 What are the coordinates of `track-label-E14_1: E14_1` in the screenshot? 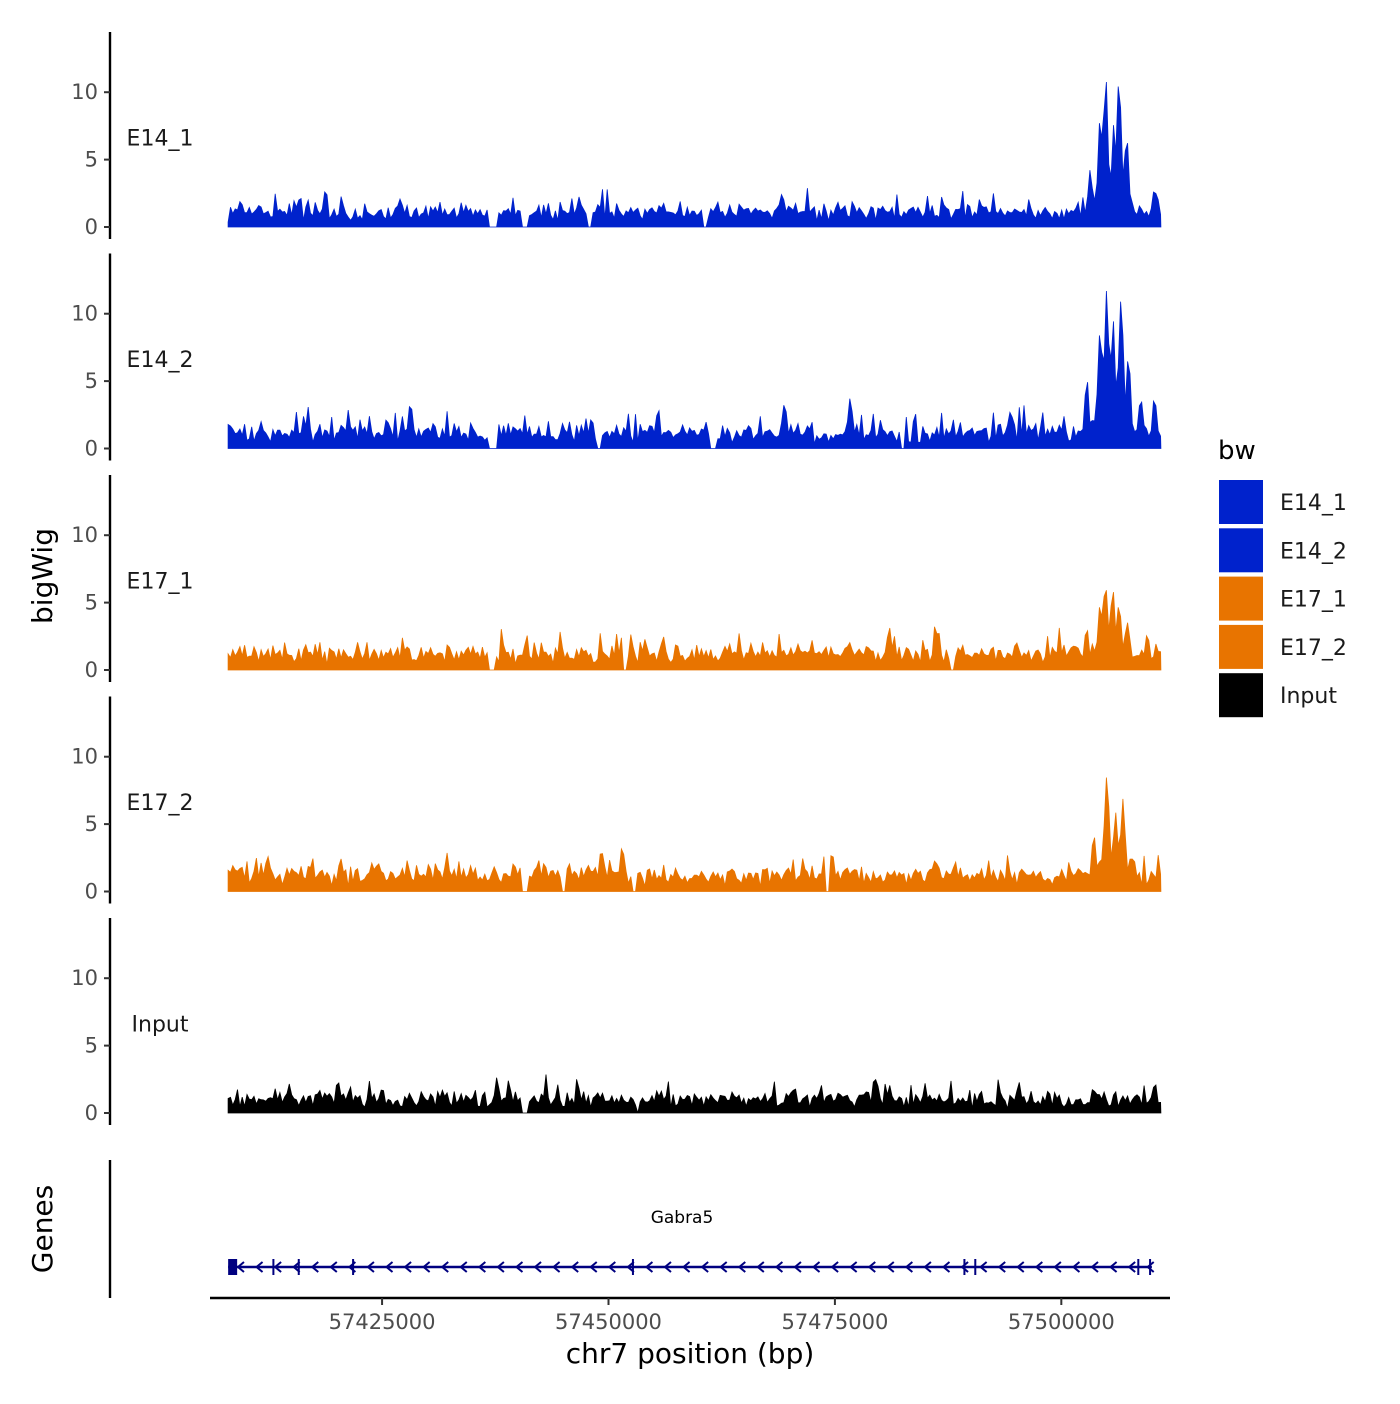 It's located at (160, 139).